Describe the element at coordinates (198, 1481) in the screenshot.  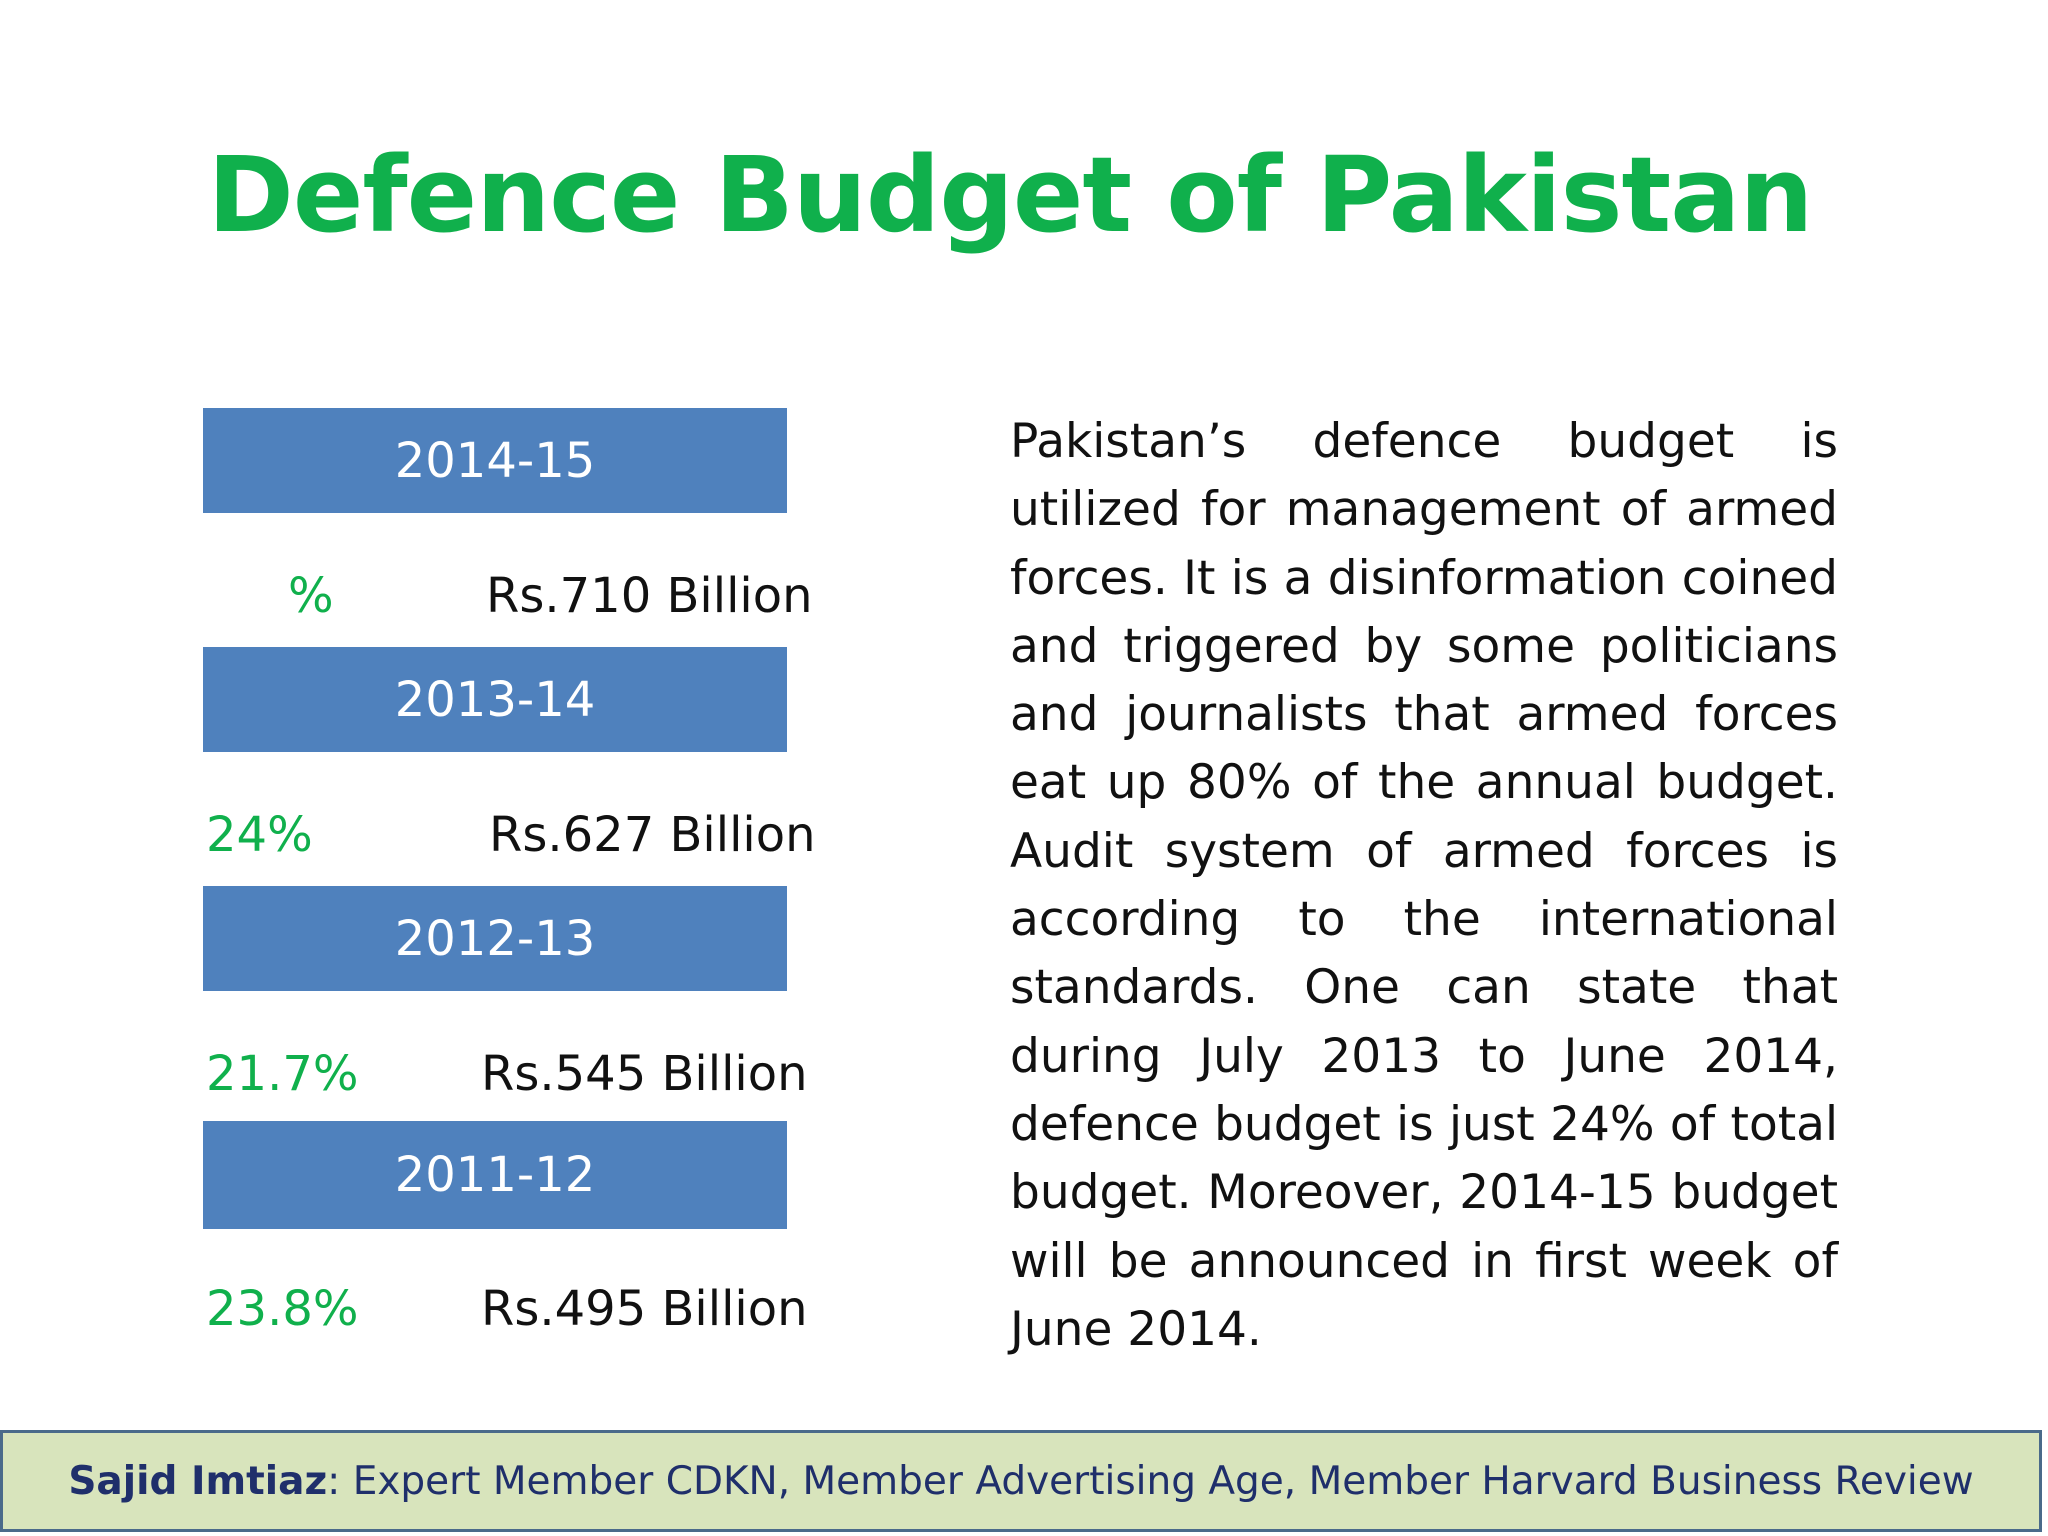
I see `footer-author: Sajid Imtiaz` at that location.